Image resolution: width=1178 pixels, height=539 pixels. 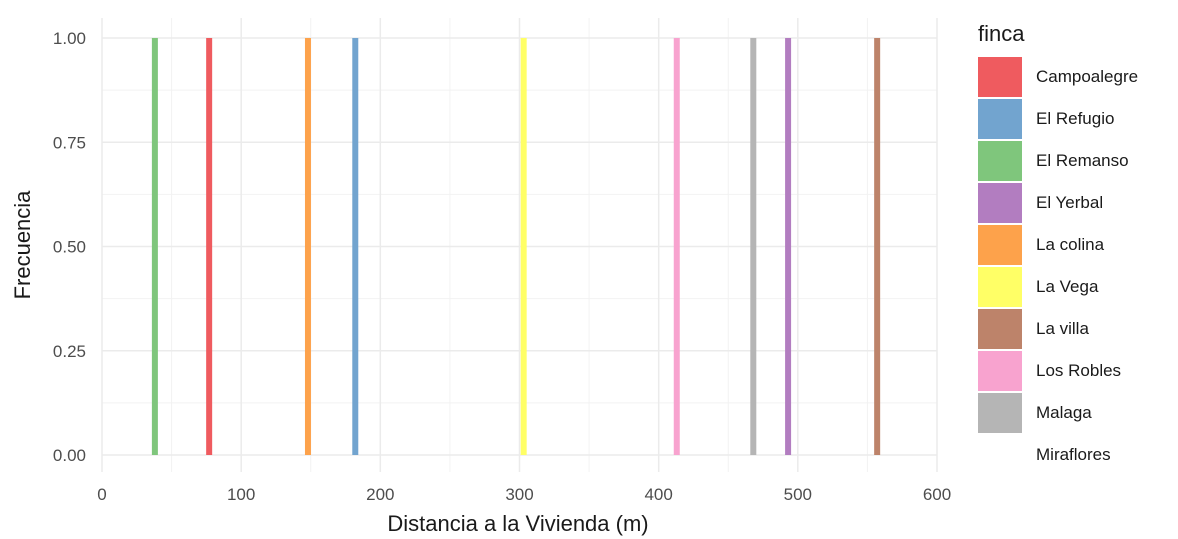 I want to click on legend-item: Campoalegre, so click(x=1075, y=77).